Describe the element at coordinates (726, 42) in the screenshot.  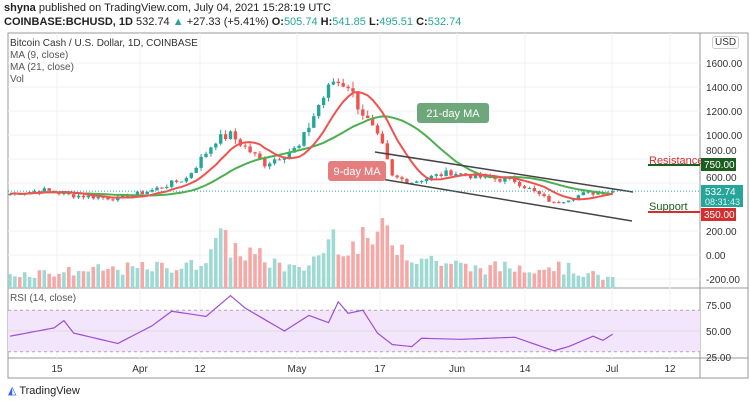
I see `currency-button: USD` at that location.